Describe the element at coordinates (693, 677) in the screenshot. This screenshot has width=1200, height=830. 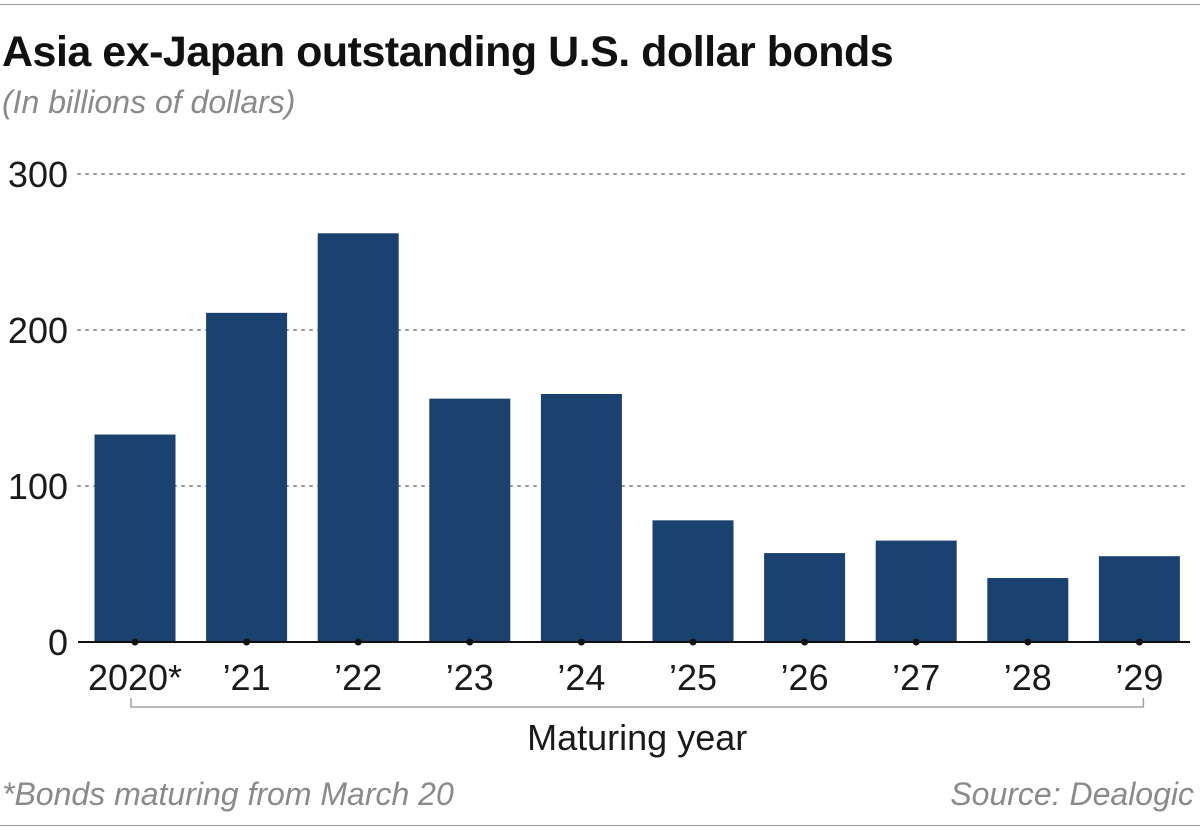
I see `x-tick-label: ’25` at that location.